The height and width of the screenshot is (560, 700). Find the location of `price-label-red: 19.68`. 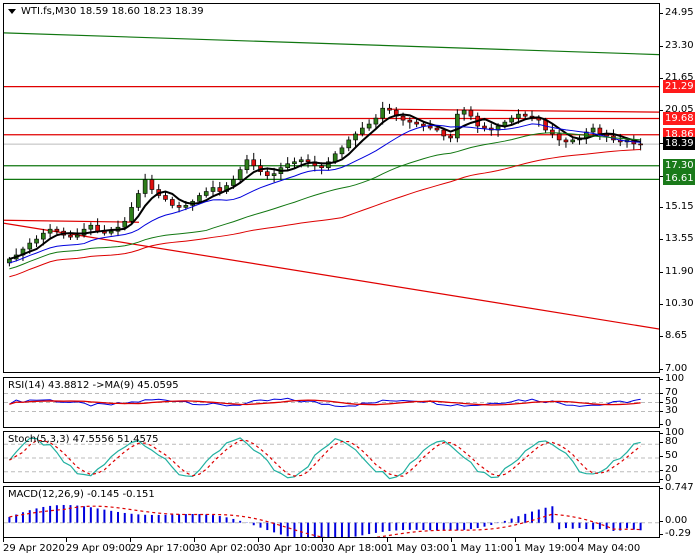

price-label-red: 19.68 is located at coordinates (679, 118).